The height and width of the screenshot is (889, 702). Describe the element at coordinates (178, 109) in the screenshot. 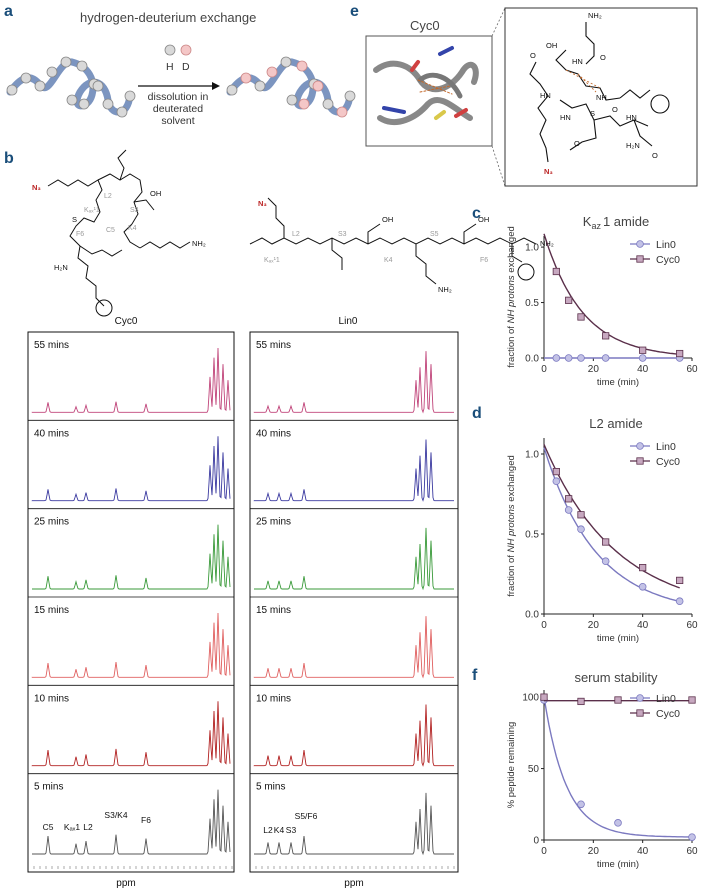

I see `arrow-text-2: deuterated` at that location.